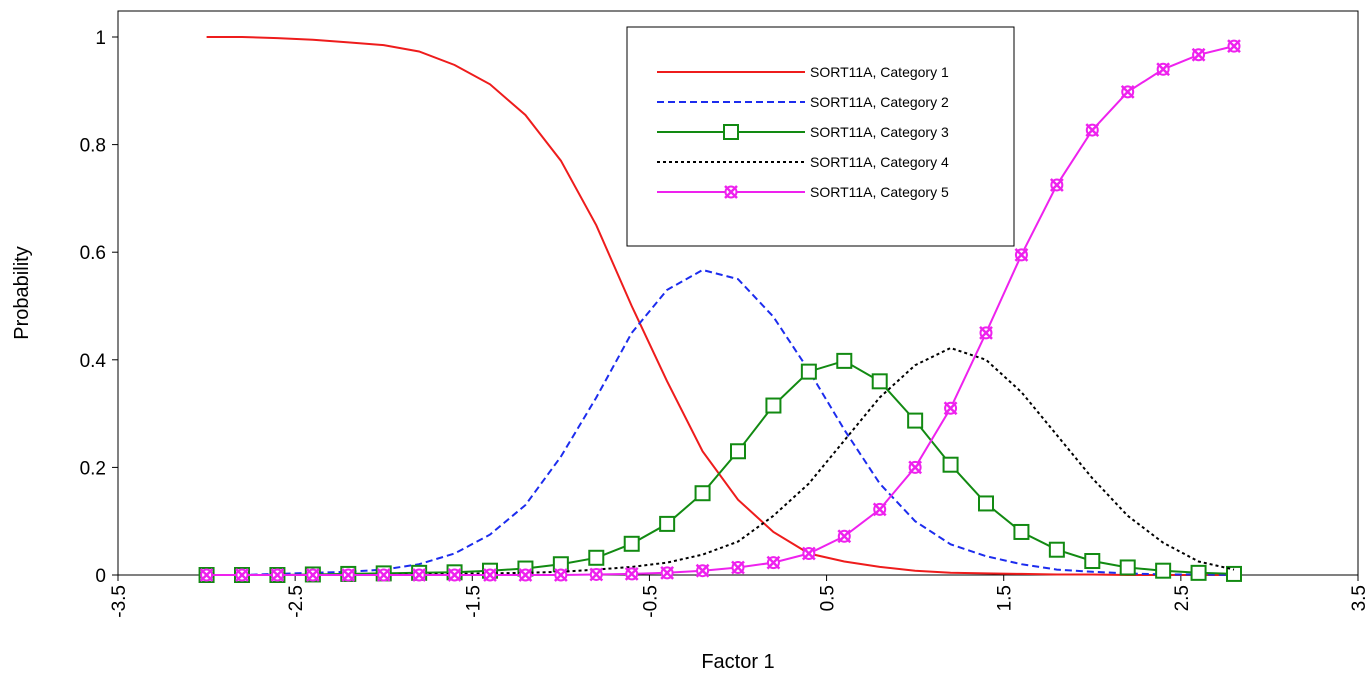  I want to click on y-axis-title: Probability, so click(22, 292).